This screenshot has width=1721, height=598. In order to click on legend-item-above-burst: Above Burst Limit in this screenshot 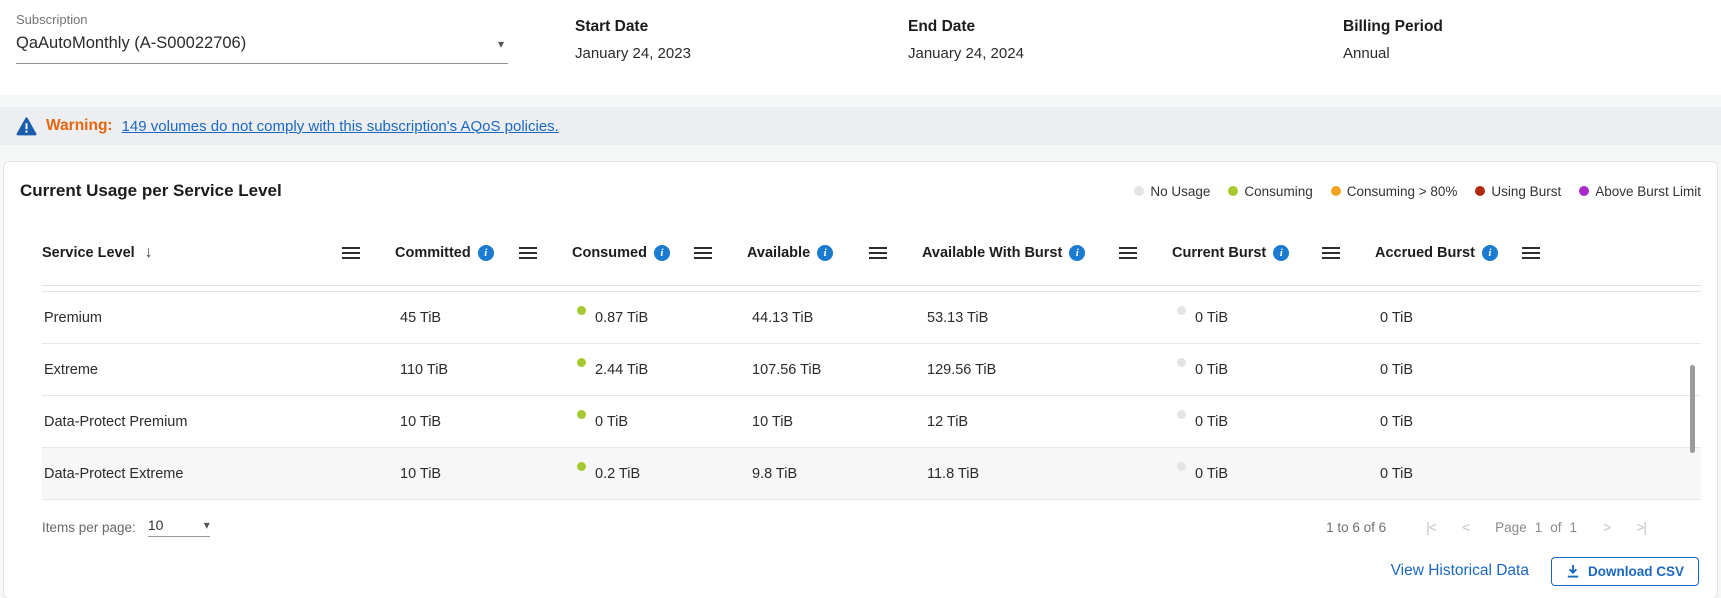, I will do `click(1640, 191)`.